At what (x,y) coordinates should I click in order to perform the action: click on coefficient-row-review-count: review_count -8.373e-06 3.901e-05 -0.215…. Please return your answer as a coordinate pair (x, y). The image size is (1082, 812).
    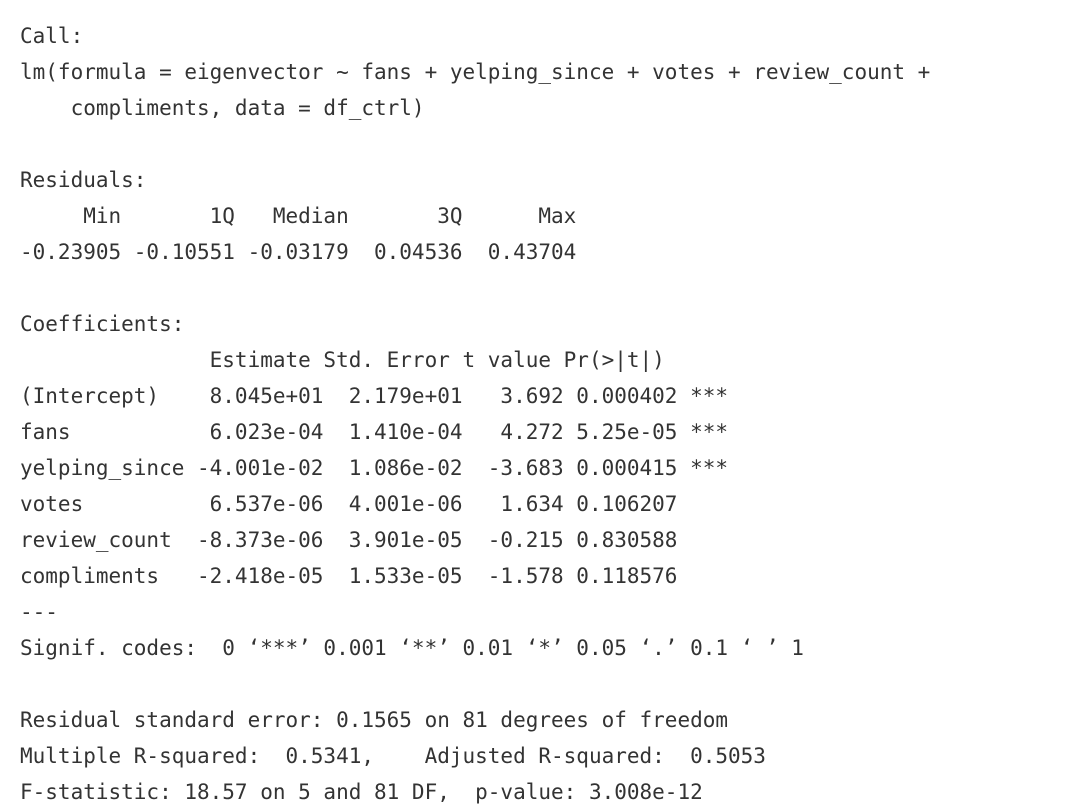
    Looking at the image, I should click on (374, 540).